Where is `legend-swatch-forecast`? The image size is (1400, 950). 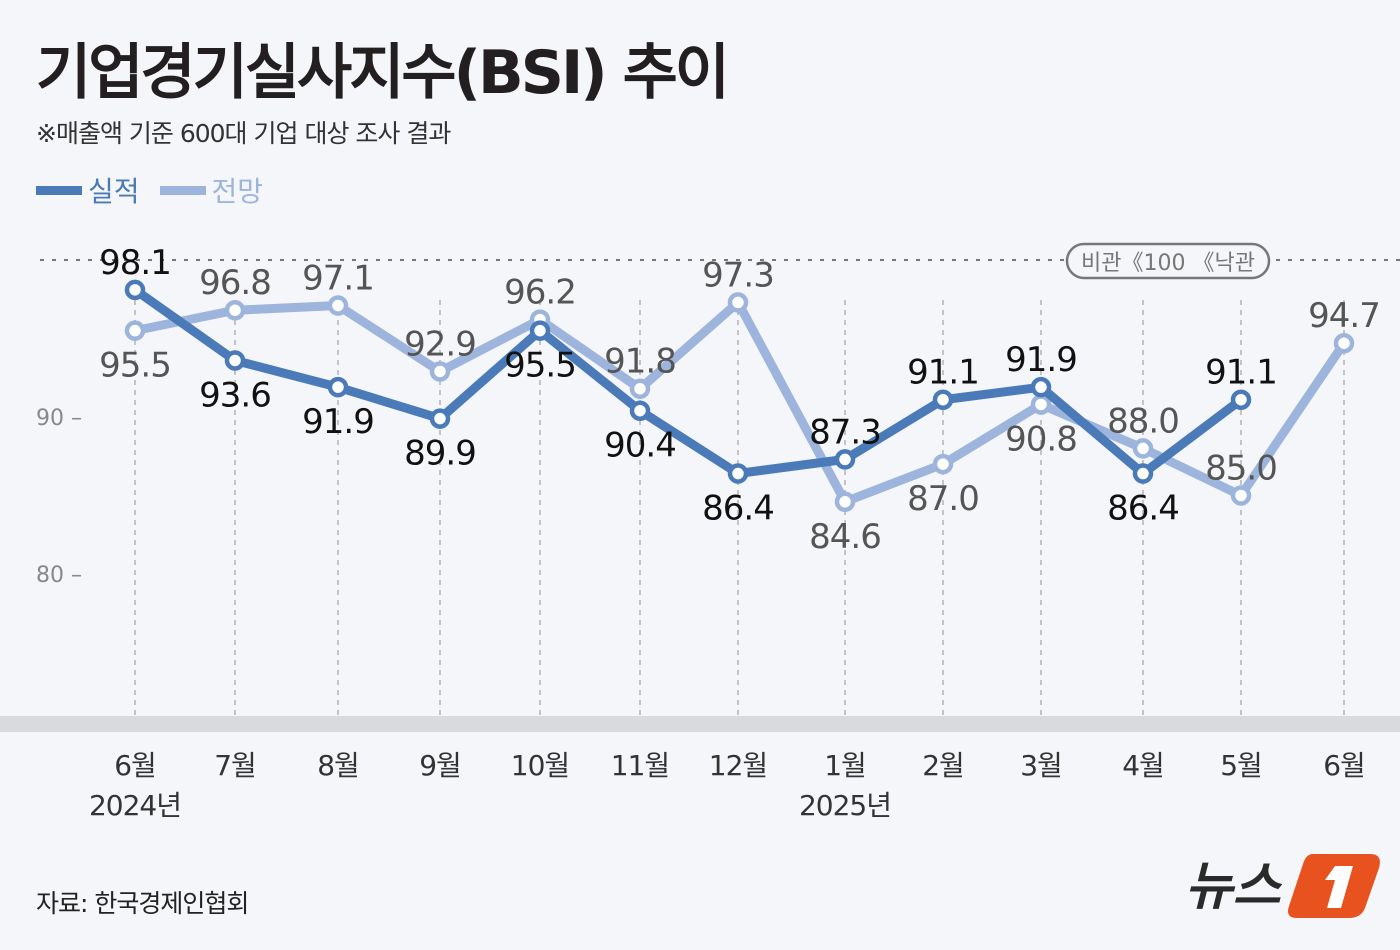 legend-swatch-forecast is located at coordinates (182, 190).